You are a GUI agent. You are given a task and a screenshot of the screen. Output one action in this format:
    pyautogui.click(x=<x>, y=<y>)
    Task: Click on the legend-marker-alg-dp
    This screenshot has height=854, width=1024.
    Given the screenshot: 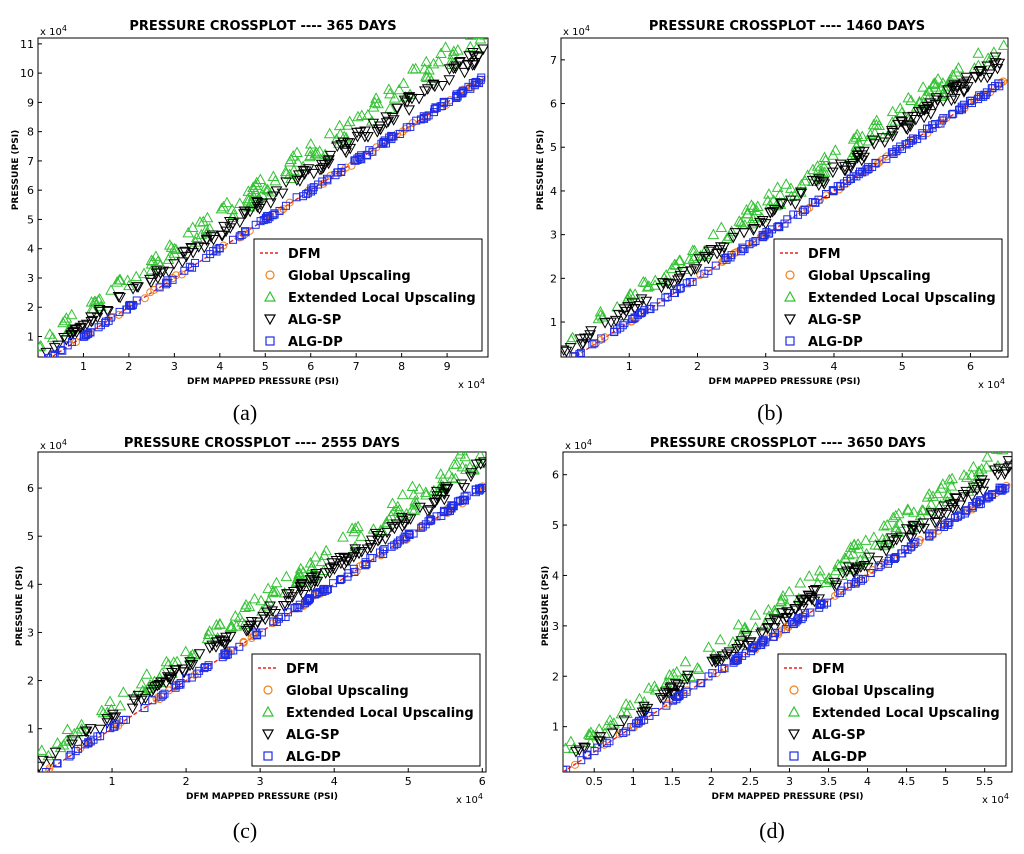 What is the action you would take?
    pyautogui.click(x=270, y=341)
    